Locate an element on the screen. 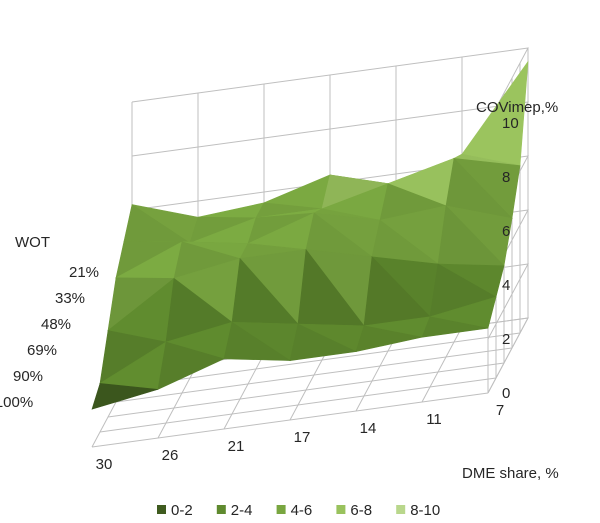 This screenshot has height=523, width=600. y-tick-label: 21% is located at coordinates (84, 272).